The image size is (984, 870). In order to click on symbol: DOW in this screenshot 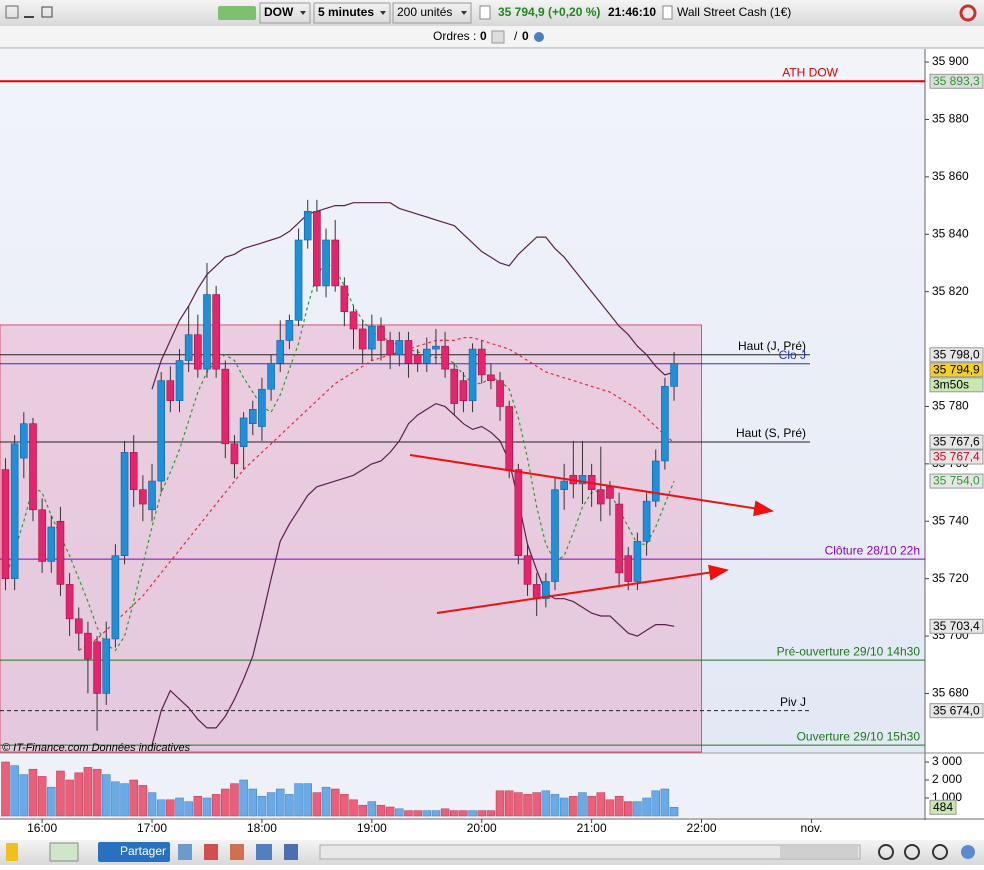, I will do `click(279, 12)`.